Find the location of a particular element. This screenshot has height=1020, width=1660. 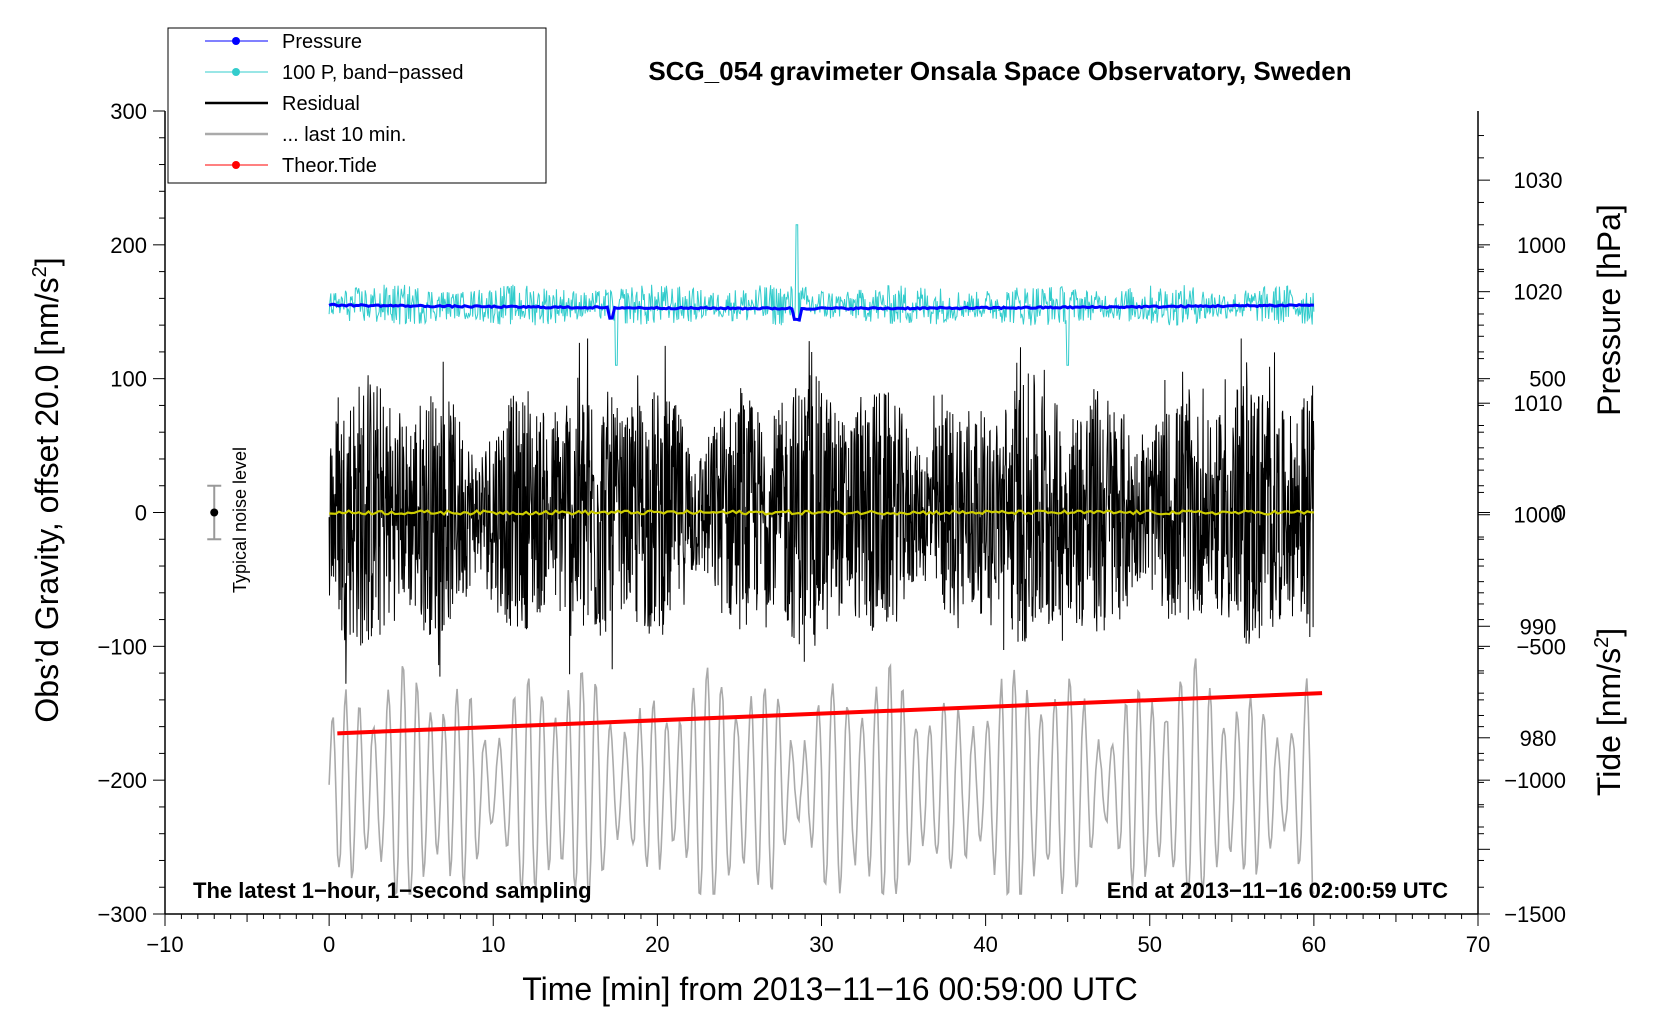

x-tick-label: 0 is located at coordinates (329, 944).